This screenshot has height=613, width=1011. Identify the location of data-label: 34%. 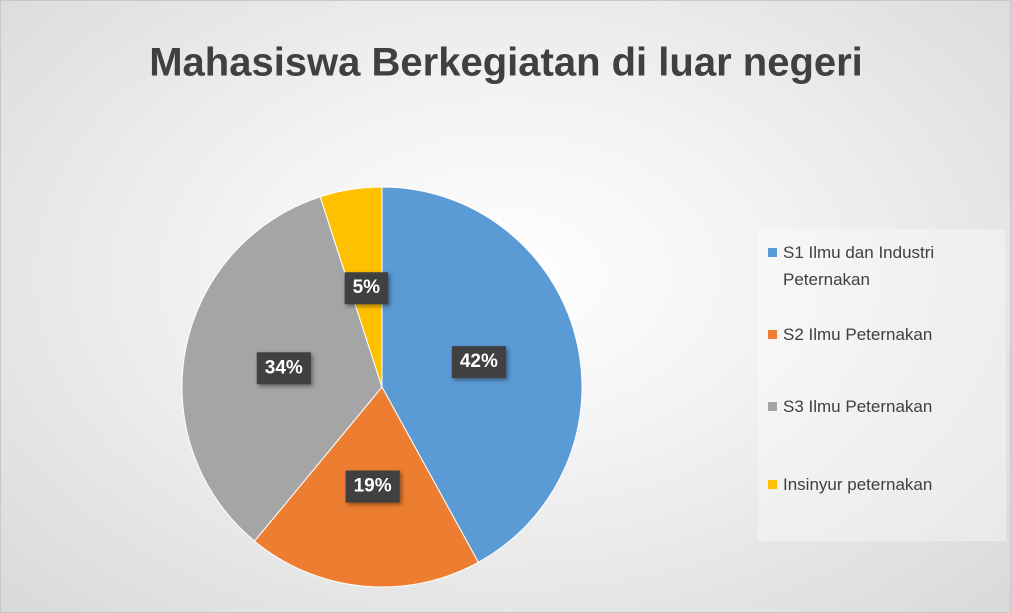
(283, 368).